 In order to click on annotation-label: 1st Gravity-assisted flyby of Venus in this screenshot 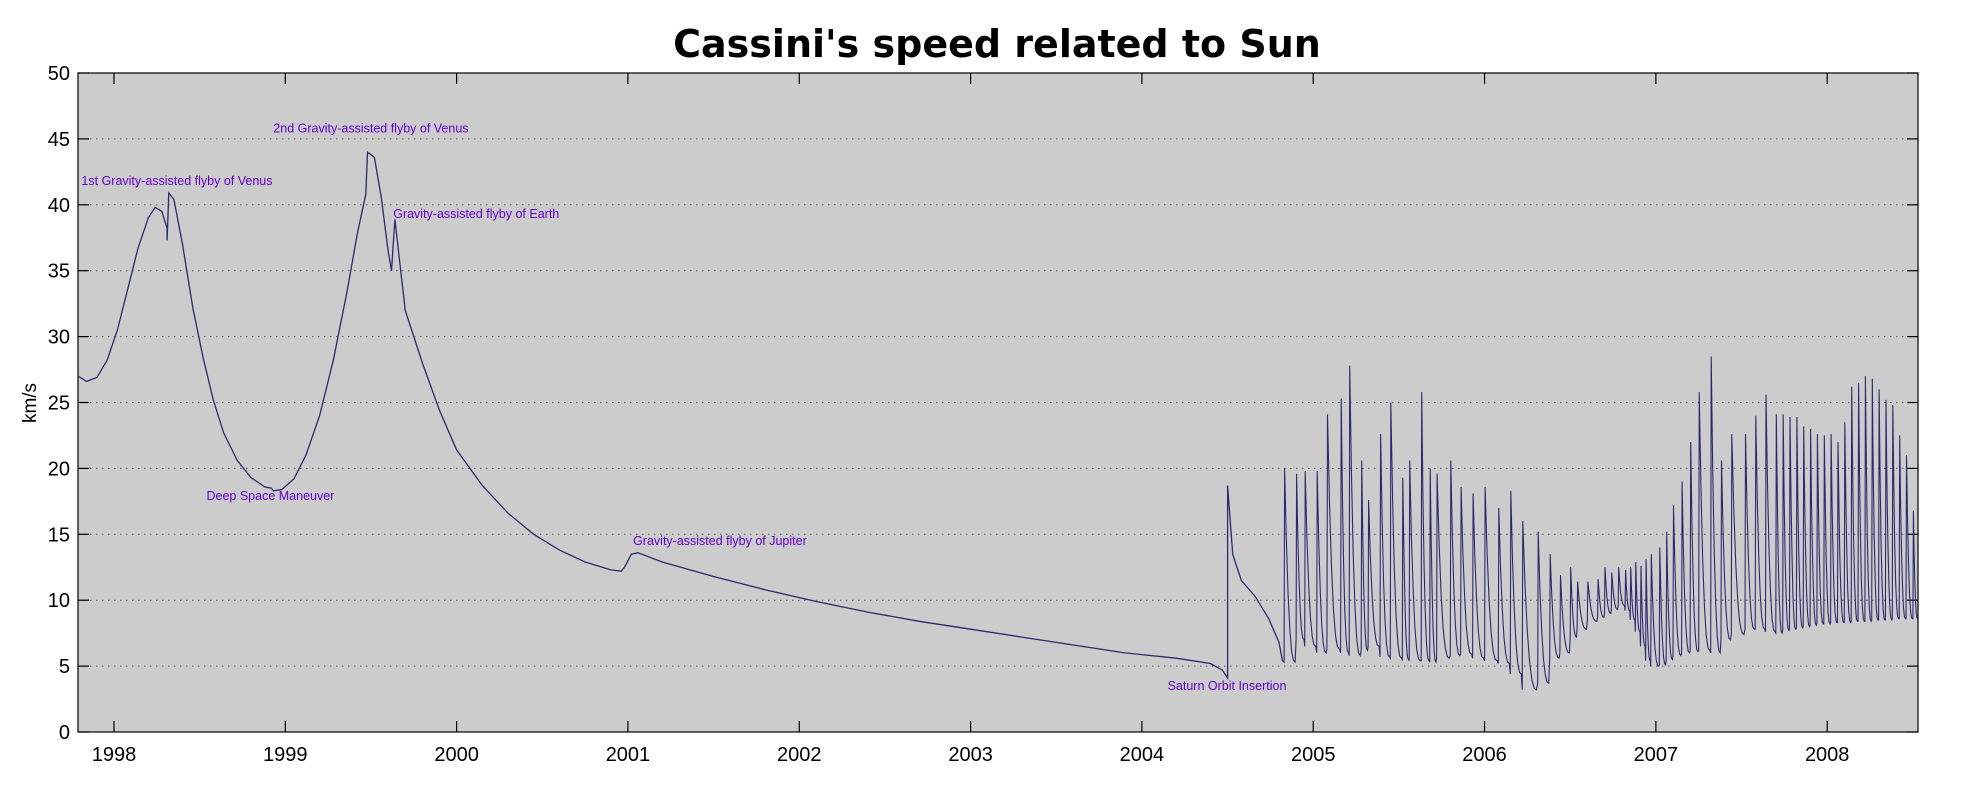, I will do `click(176, 181)`.